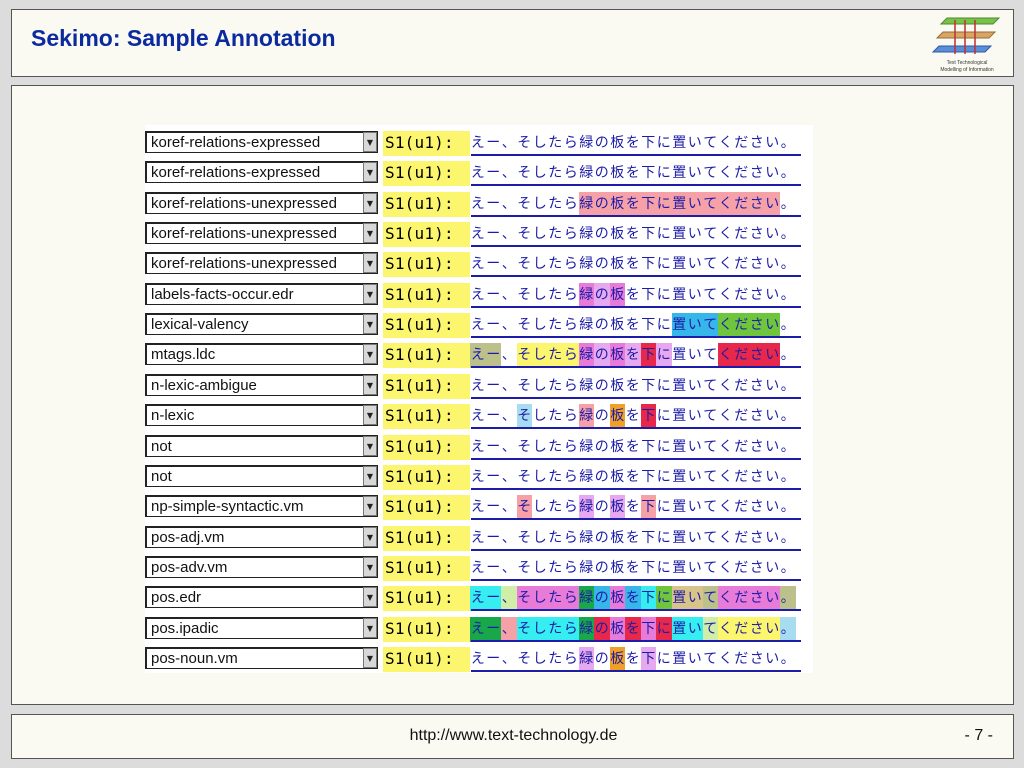  I want to click on sentence-char: だ, so click(741, 173).